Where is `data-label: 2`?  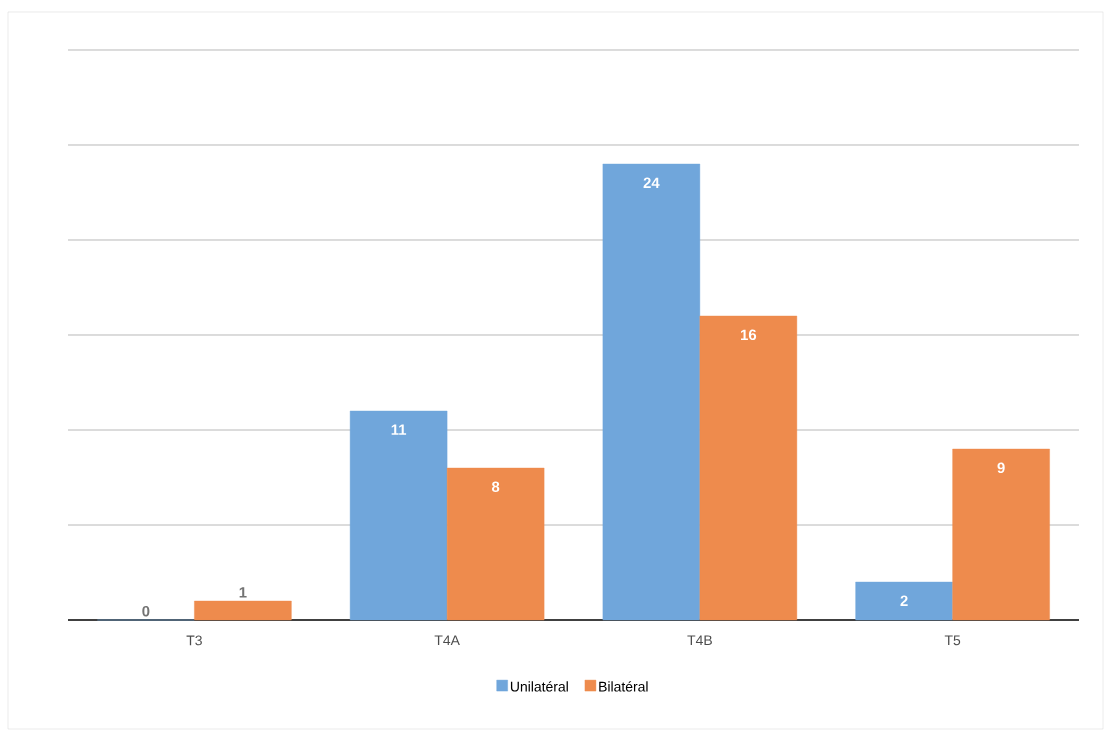 data-label: 2 is located at coordinates (904, 600).